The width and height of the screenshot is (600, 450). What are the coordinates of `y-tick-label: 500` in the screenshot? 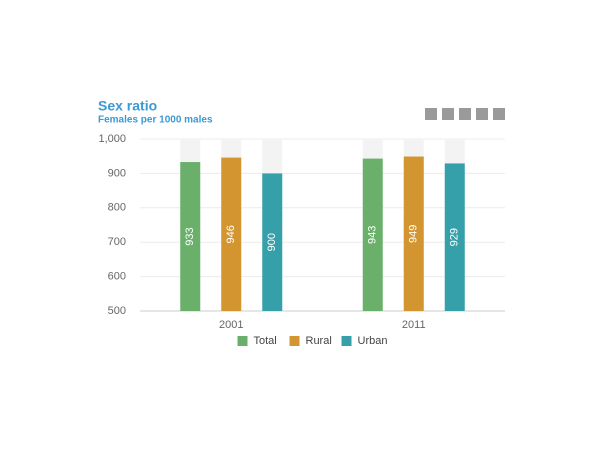 It's located at (117, 311).